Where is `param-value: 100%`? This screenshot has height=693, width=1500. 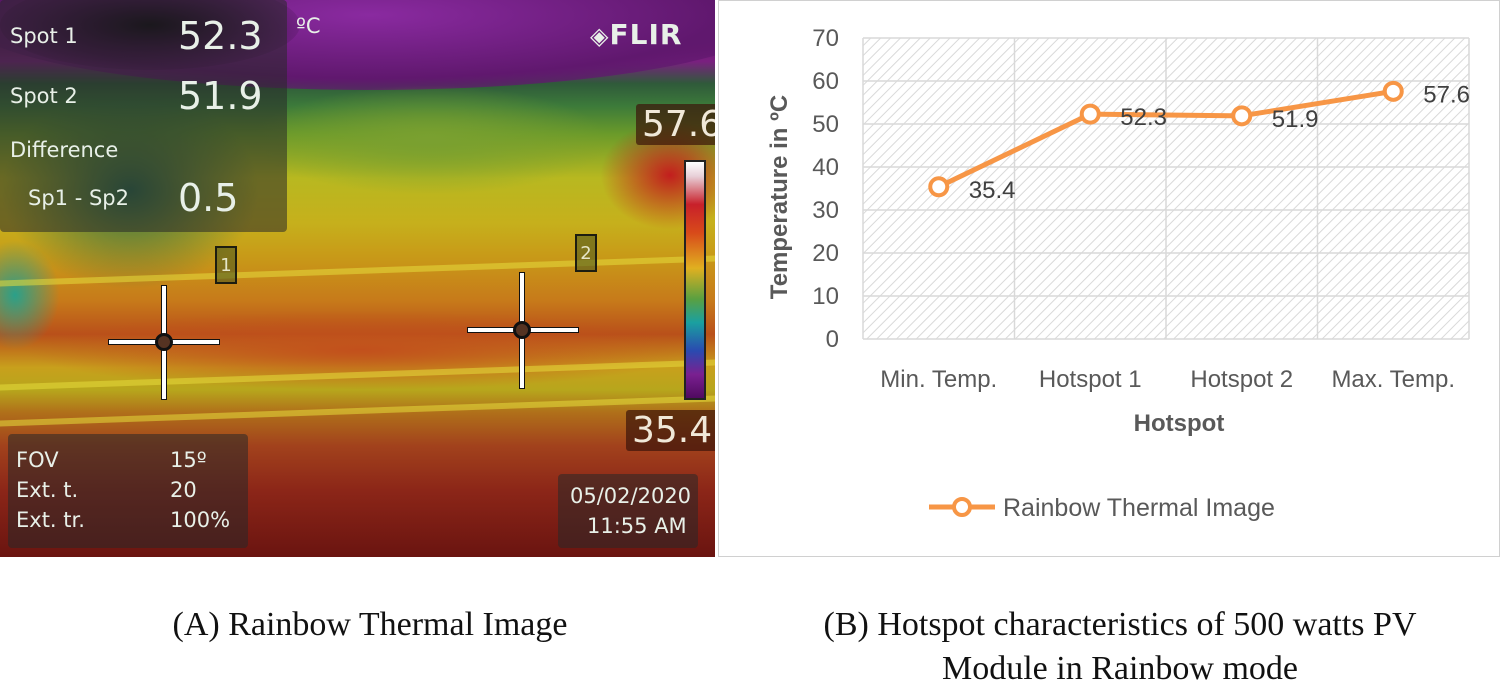 param-value: 100% is located at coordinates (200, 520).